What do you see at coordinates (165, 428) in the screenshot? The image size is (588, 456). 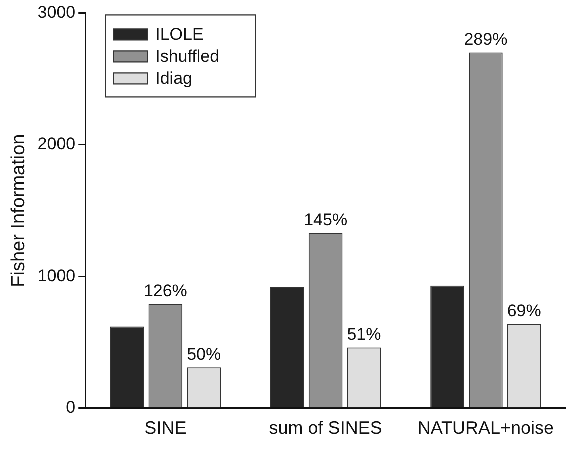 I see `x-tick-label: SINE` at bounding box center [165, 428].